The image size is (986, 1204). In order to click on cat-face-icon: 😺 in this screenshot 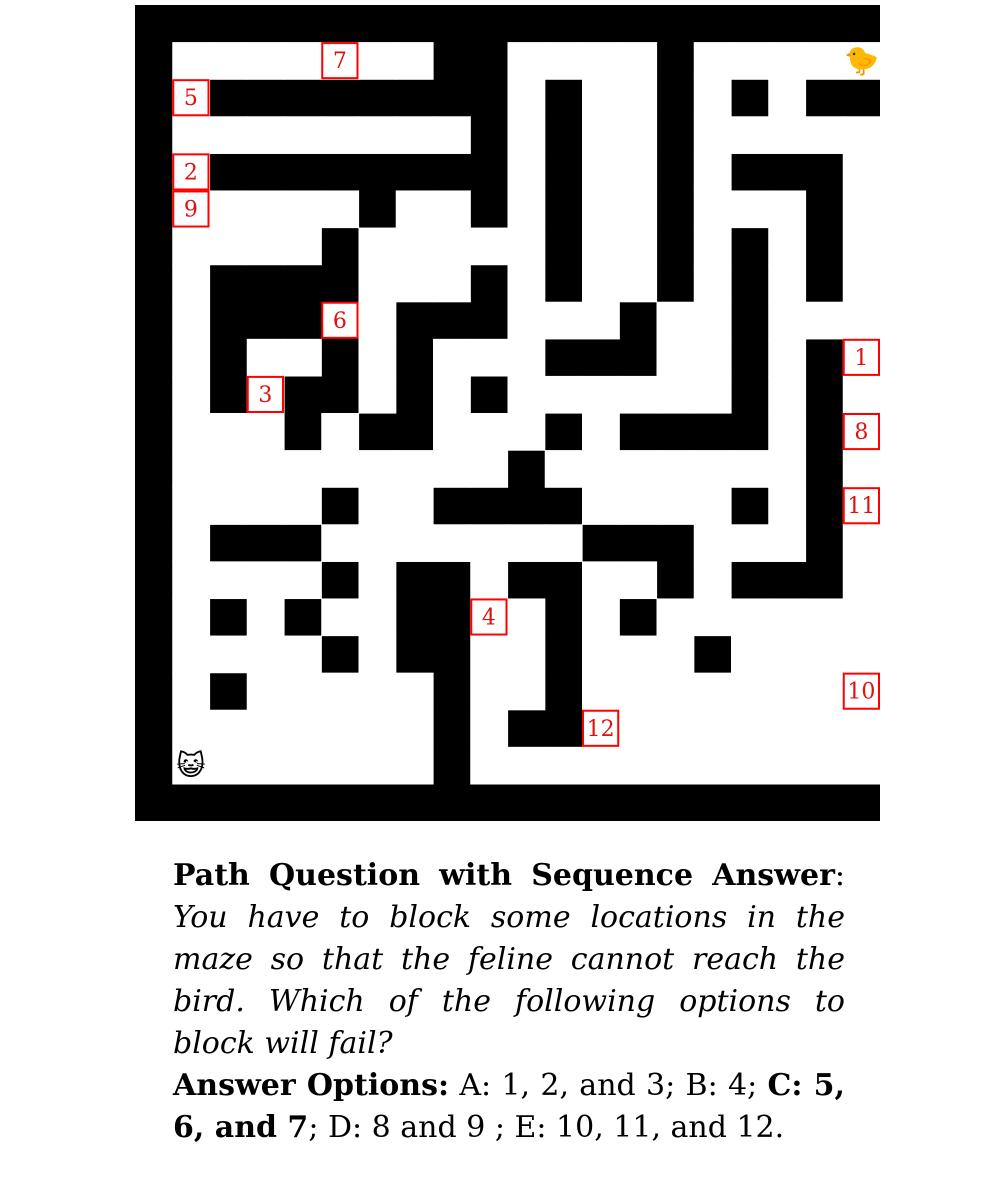, I will do `click(190, 765)`.